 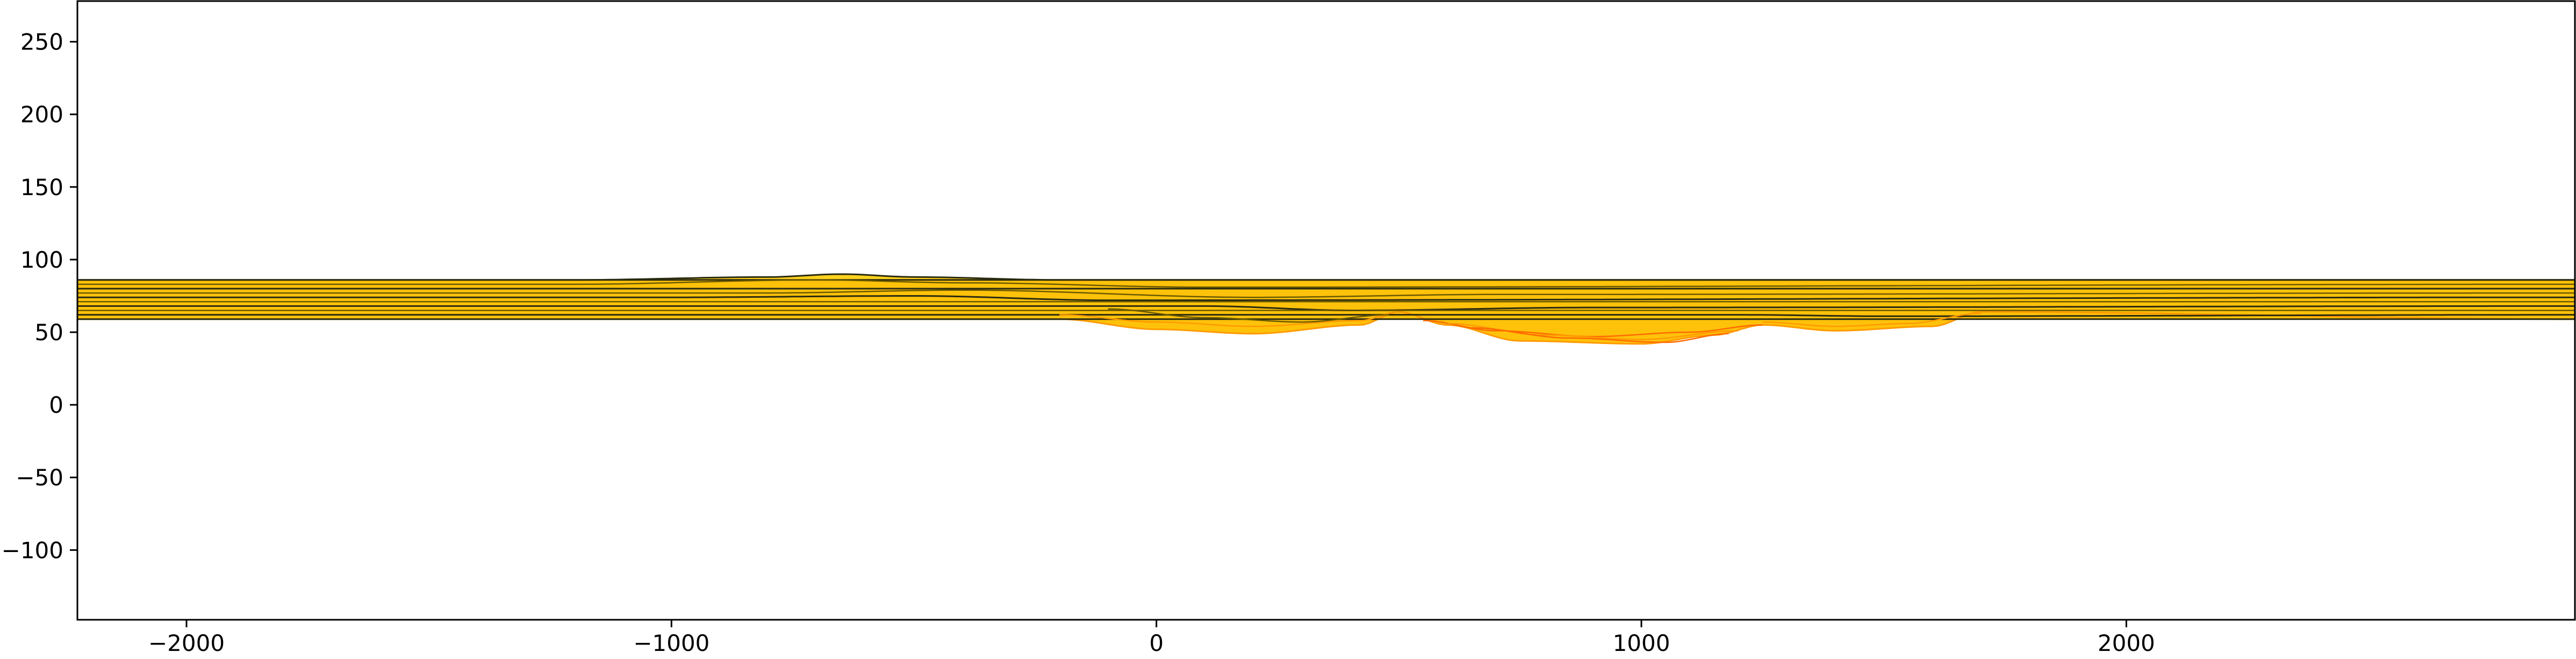 What do you see at coordinates (1641, 643) in the screenshot?
I see `x-tick-label: 1000` at bounding box center [1641, 643].